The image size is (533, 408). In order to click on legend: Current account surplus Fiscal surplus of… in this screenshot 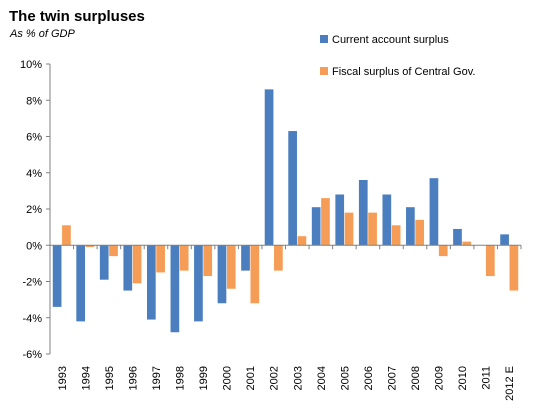, I will do `click(397, 56)`.